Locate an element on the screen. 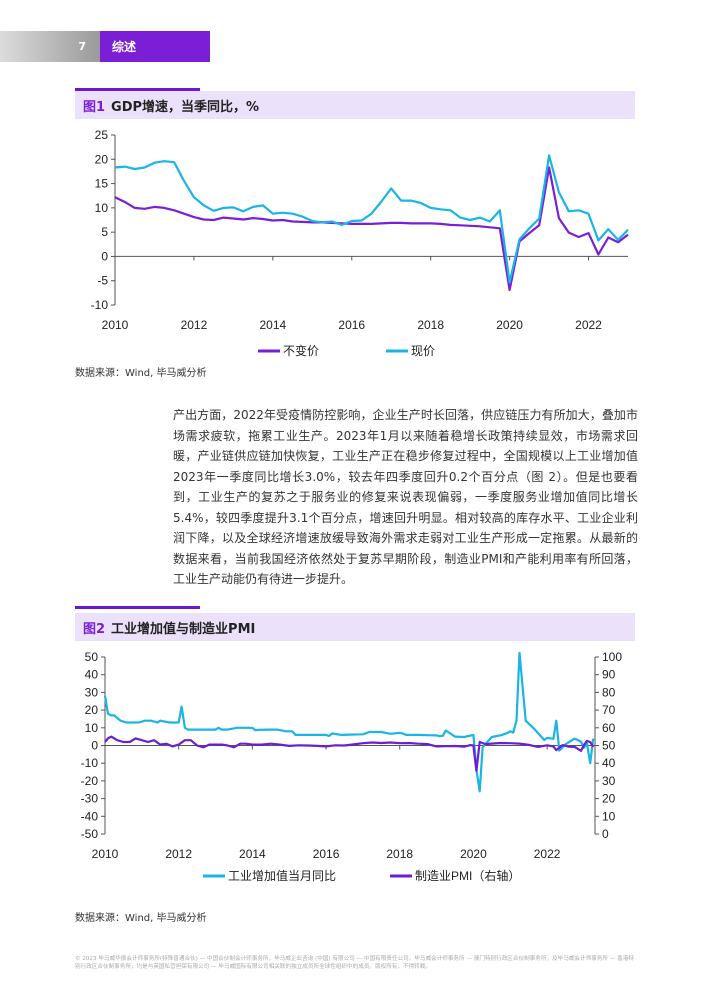 The image size is (710, 995). y-tick-label: -20 is located at coordinates (90, 781).